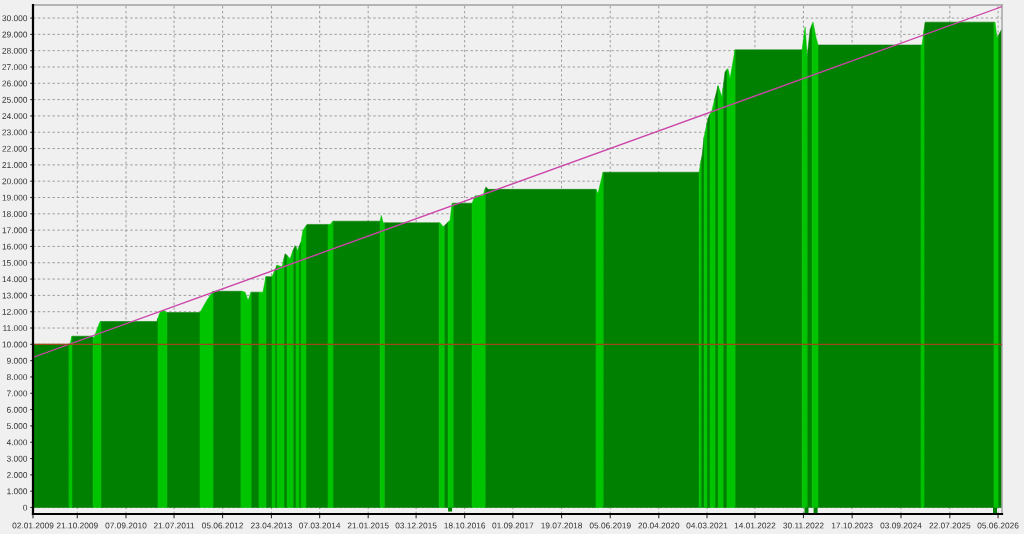 Image resolution: width=1024 pixels, height=534 pixels. Describe the element at coordinates (25, 507) in the screenshot. I see `y-tick-label: 0` at that location.